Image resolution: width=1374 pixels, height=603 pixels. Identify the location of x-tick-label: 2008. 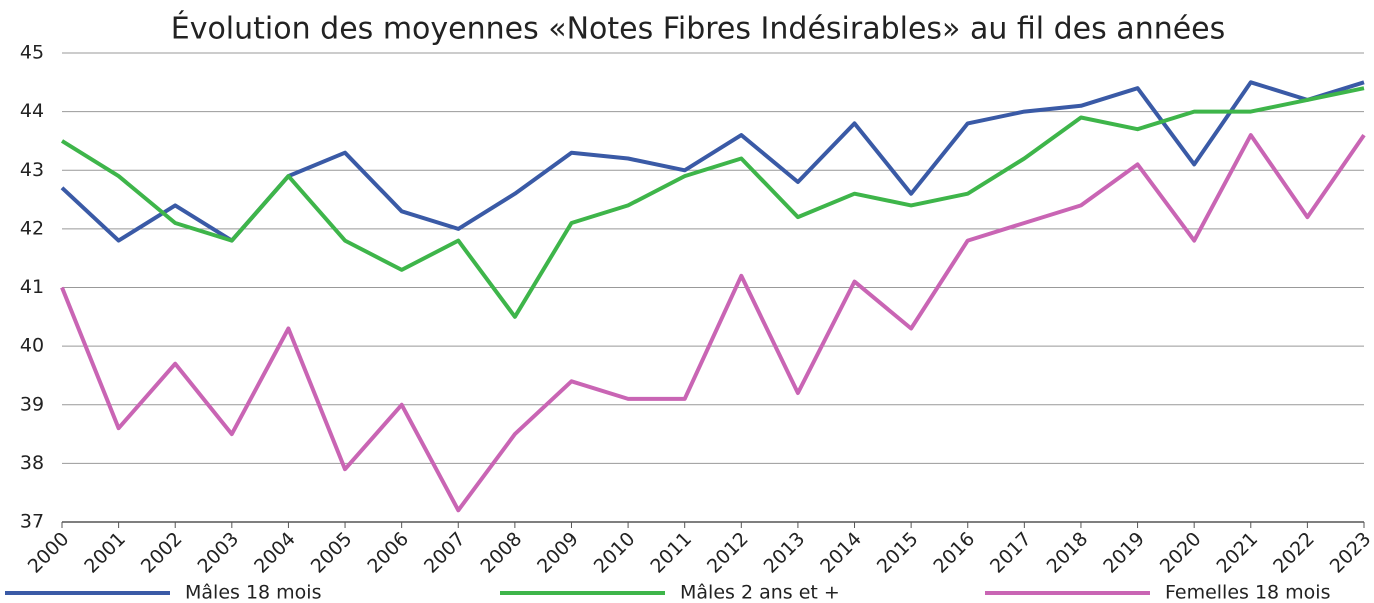
(502, 553).